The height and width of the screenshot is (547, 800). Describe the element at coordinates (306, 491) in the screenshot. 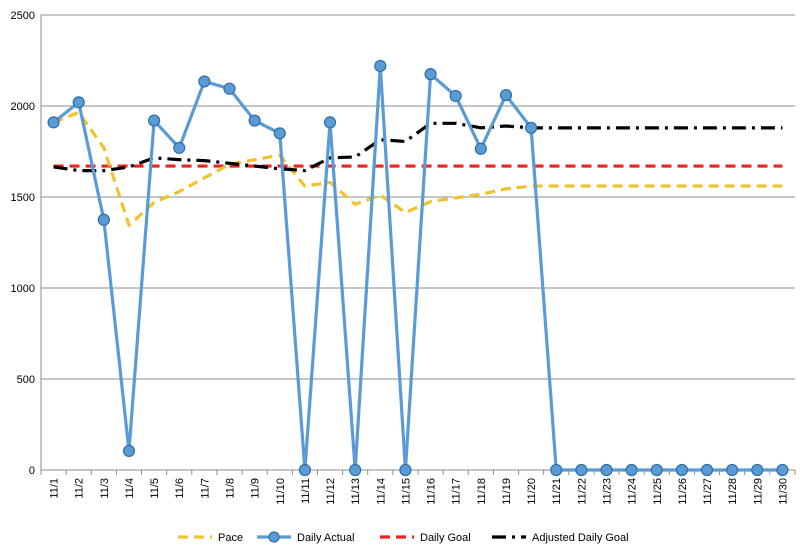

I see `x-tick-label: 11/11` at that location.